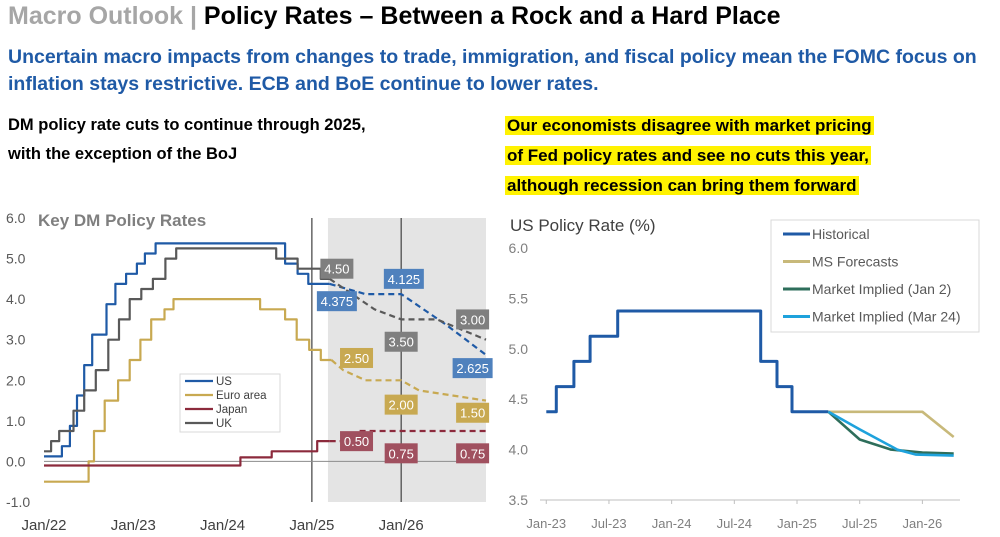 The height and width of the screenshot is (537, 1000). Describe the element at coordinates (241, 396) in the screenshot. I see `legend-label: Euro area` at that location.